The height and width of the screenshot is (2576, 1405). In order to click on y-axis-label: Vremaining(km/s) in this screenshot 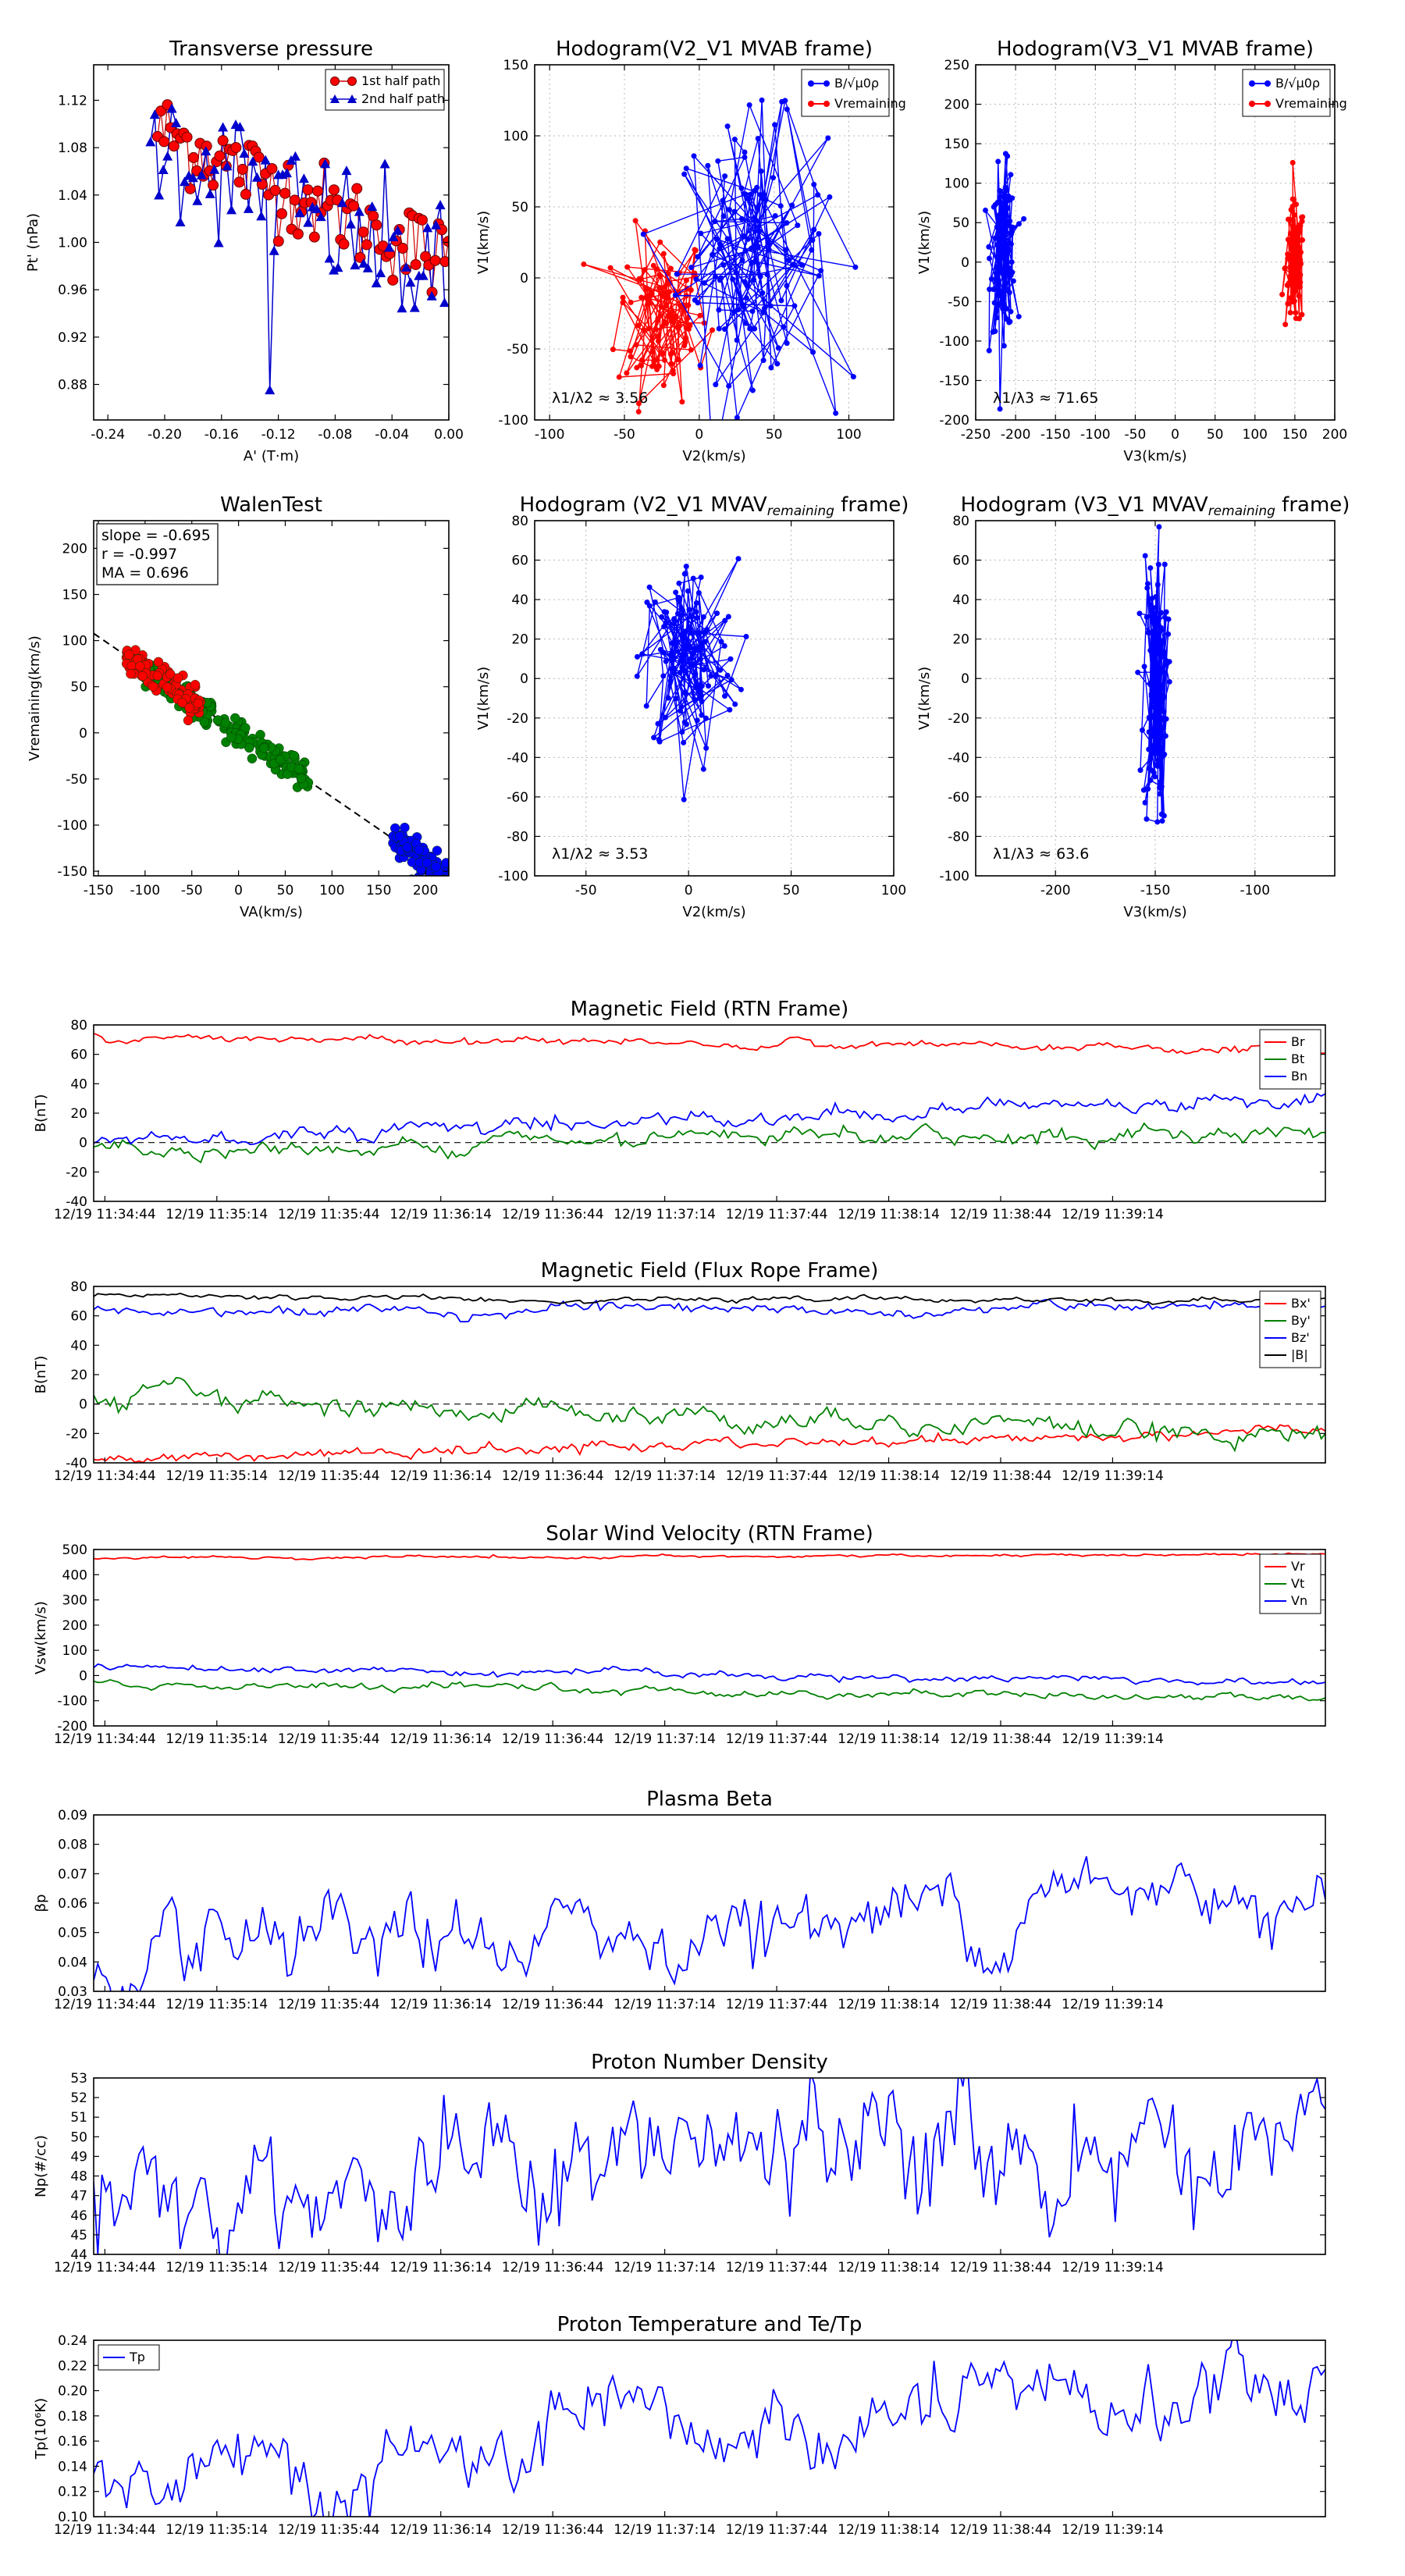, I will do `click(35, 698)`.